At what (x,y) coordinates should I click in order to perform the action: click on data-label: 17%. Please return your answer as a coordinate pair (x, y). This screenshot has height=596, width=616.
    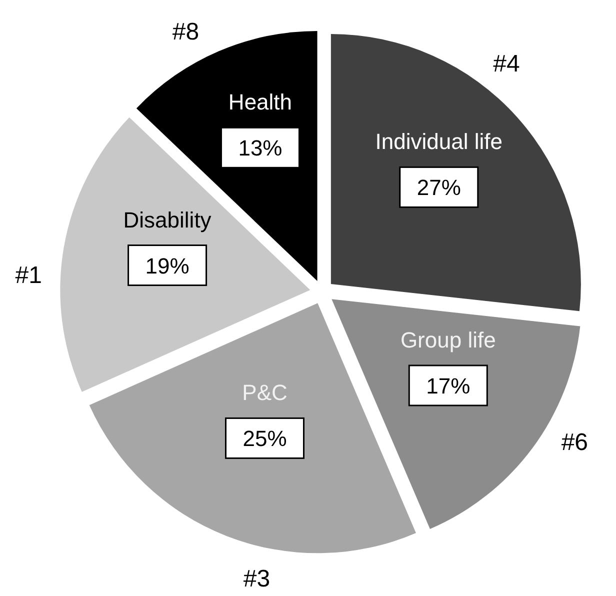
    Looking at the image, I should click on (448, 385).